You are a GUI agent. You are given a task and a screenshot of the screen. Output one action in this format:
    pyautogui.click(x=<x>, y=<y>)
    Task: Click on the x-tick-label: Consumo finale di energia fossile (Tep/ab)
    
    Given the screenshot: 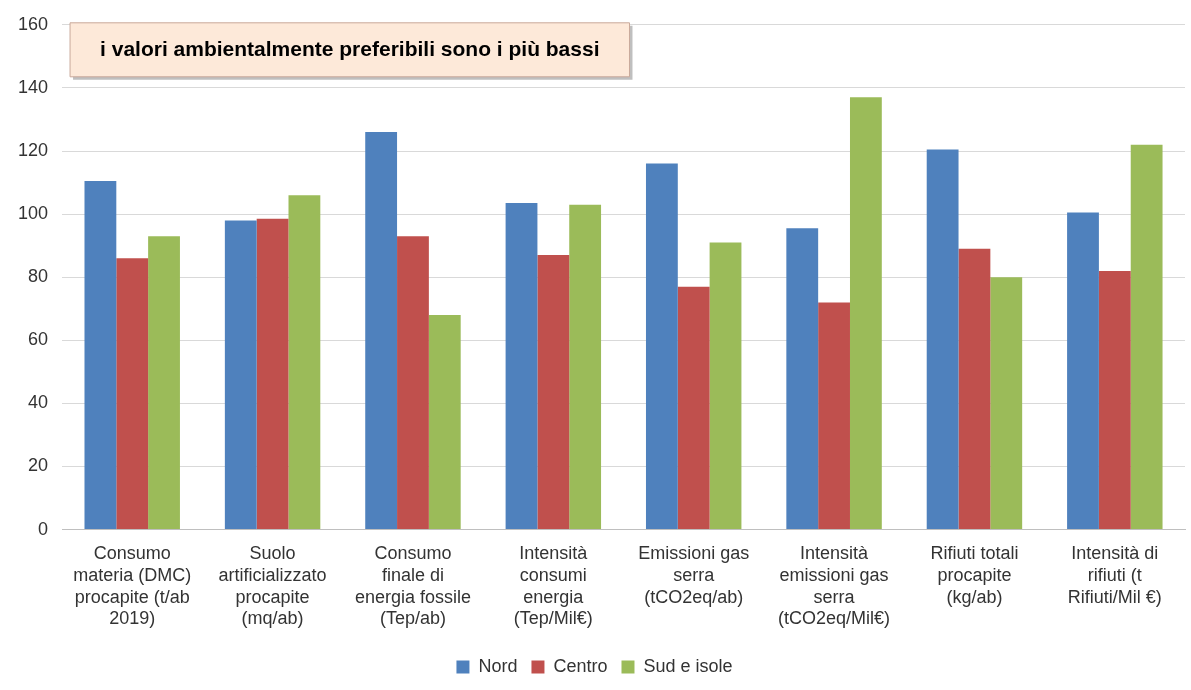 What is the action you would take?
    pyautogui.click(x=412, y=586)
    